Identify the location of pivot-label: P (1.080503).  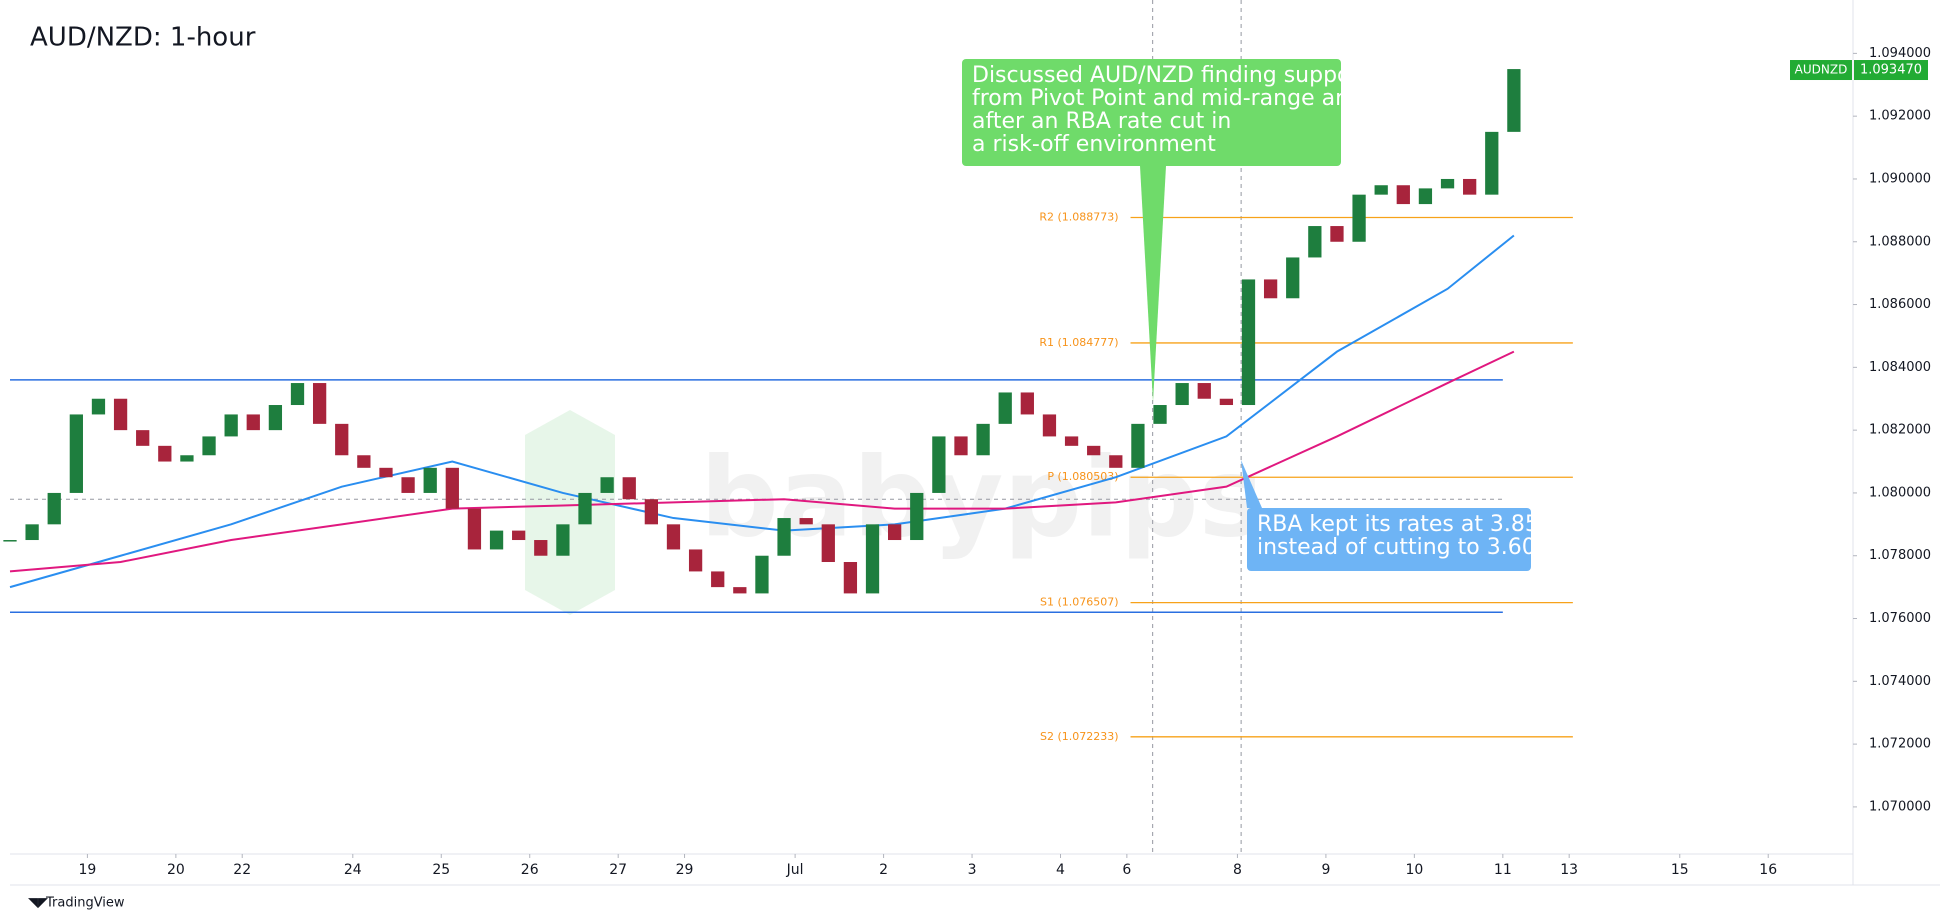
(1082, 476).